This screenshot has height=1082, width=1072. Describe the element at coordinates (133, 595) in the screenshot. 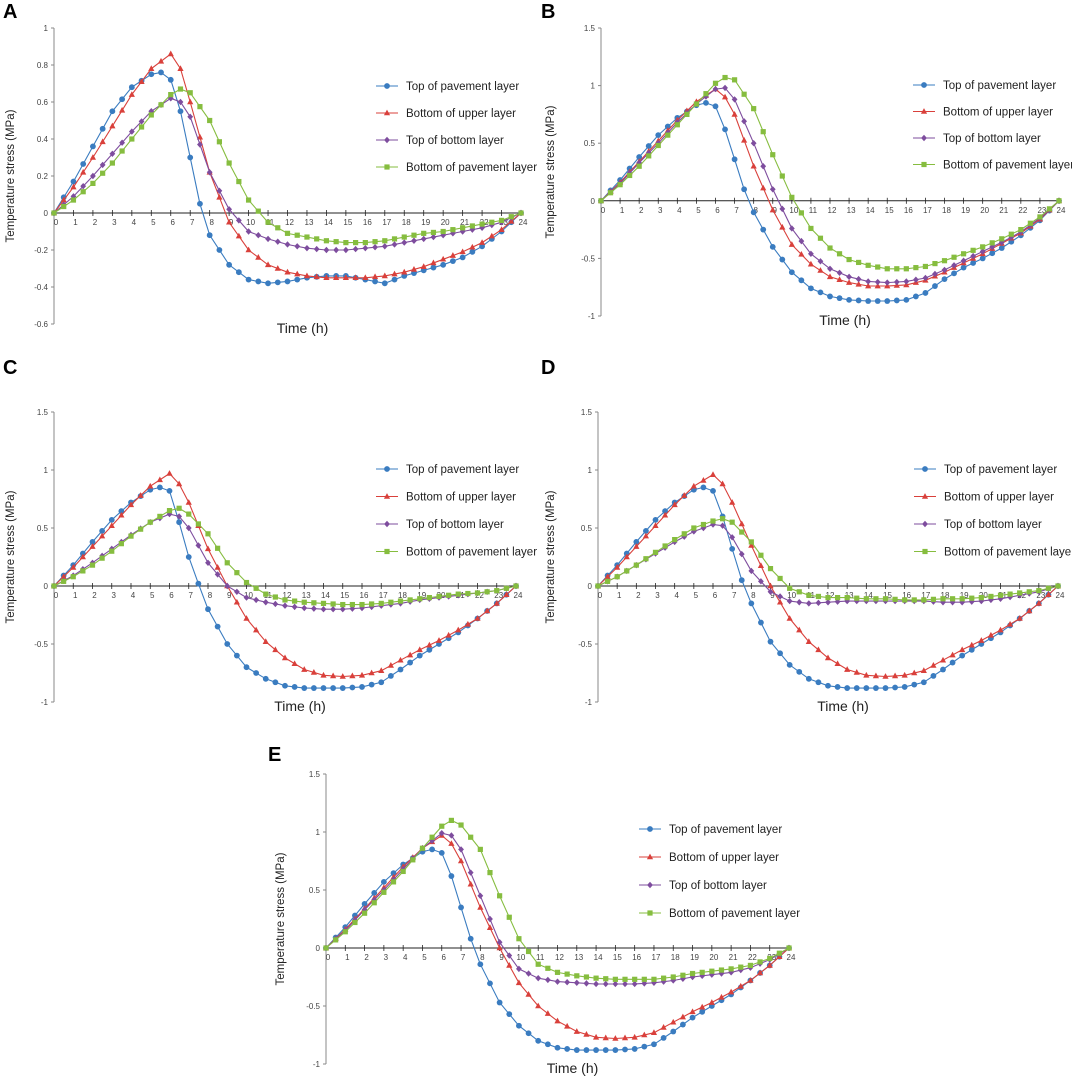

I see `x-tick-label: 4` at that location.